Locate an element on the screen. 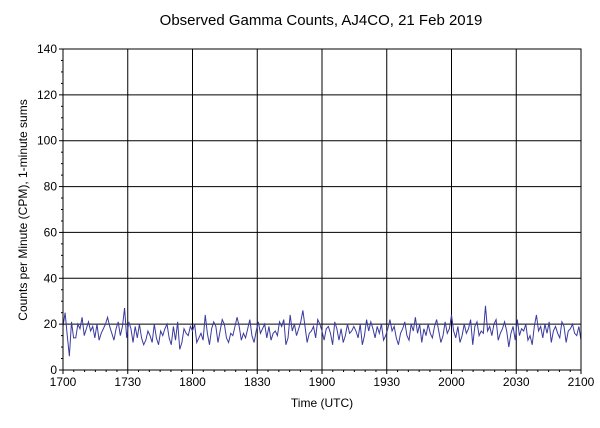 Image resolution: width=600 pixels, height=428 pixels. x-tick-label: 2100 is located at coordinates (581, 382).